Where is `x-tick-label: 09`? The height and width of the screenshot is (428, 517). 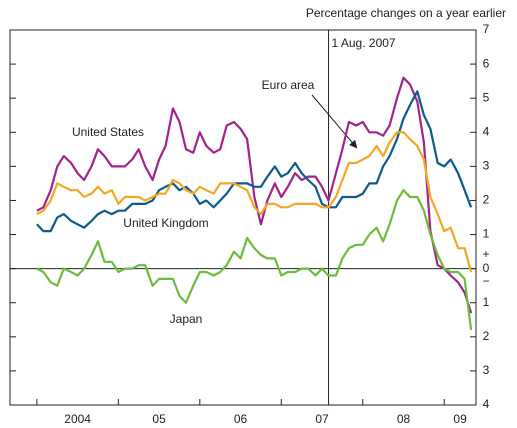 x-tick-label: 09 is located at coordinates (460, 419).